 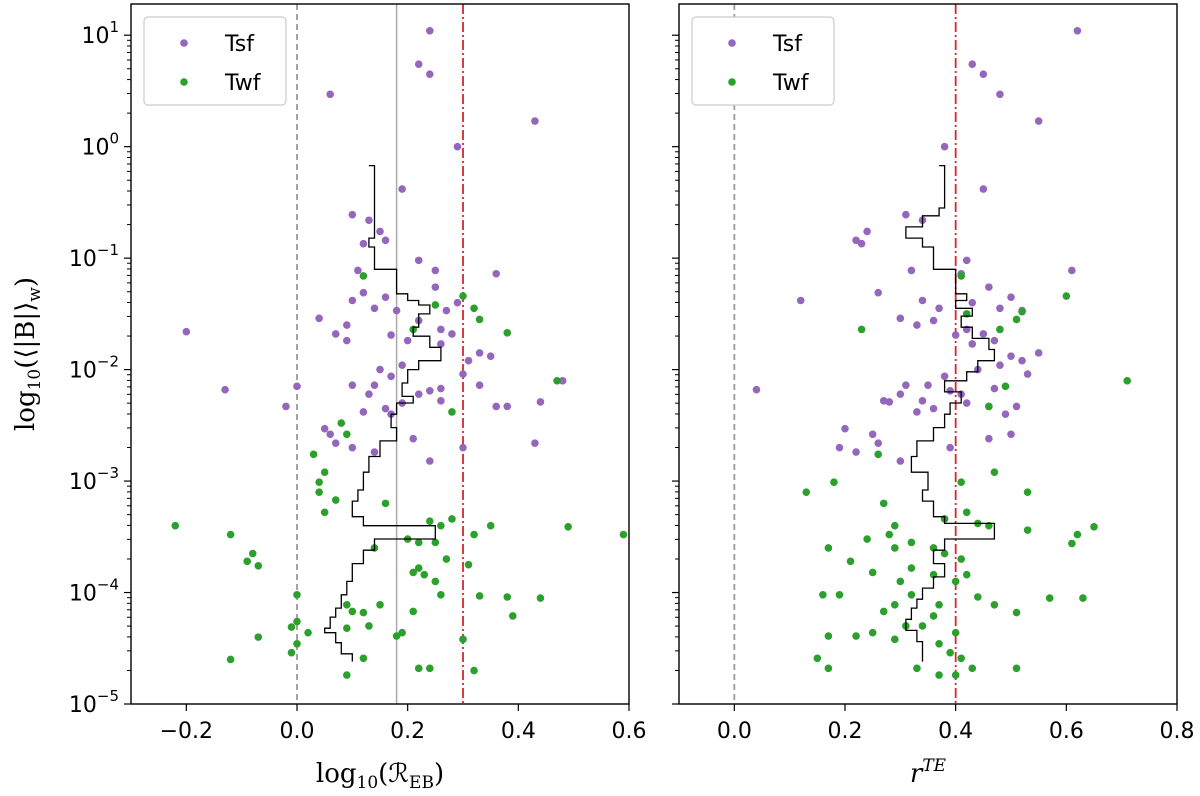 What do you see at coordinates (26, 335) in the screenshot?
I see `y-axis-label-part: (⟨|B|⟩` at bounding box center [26, 335].